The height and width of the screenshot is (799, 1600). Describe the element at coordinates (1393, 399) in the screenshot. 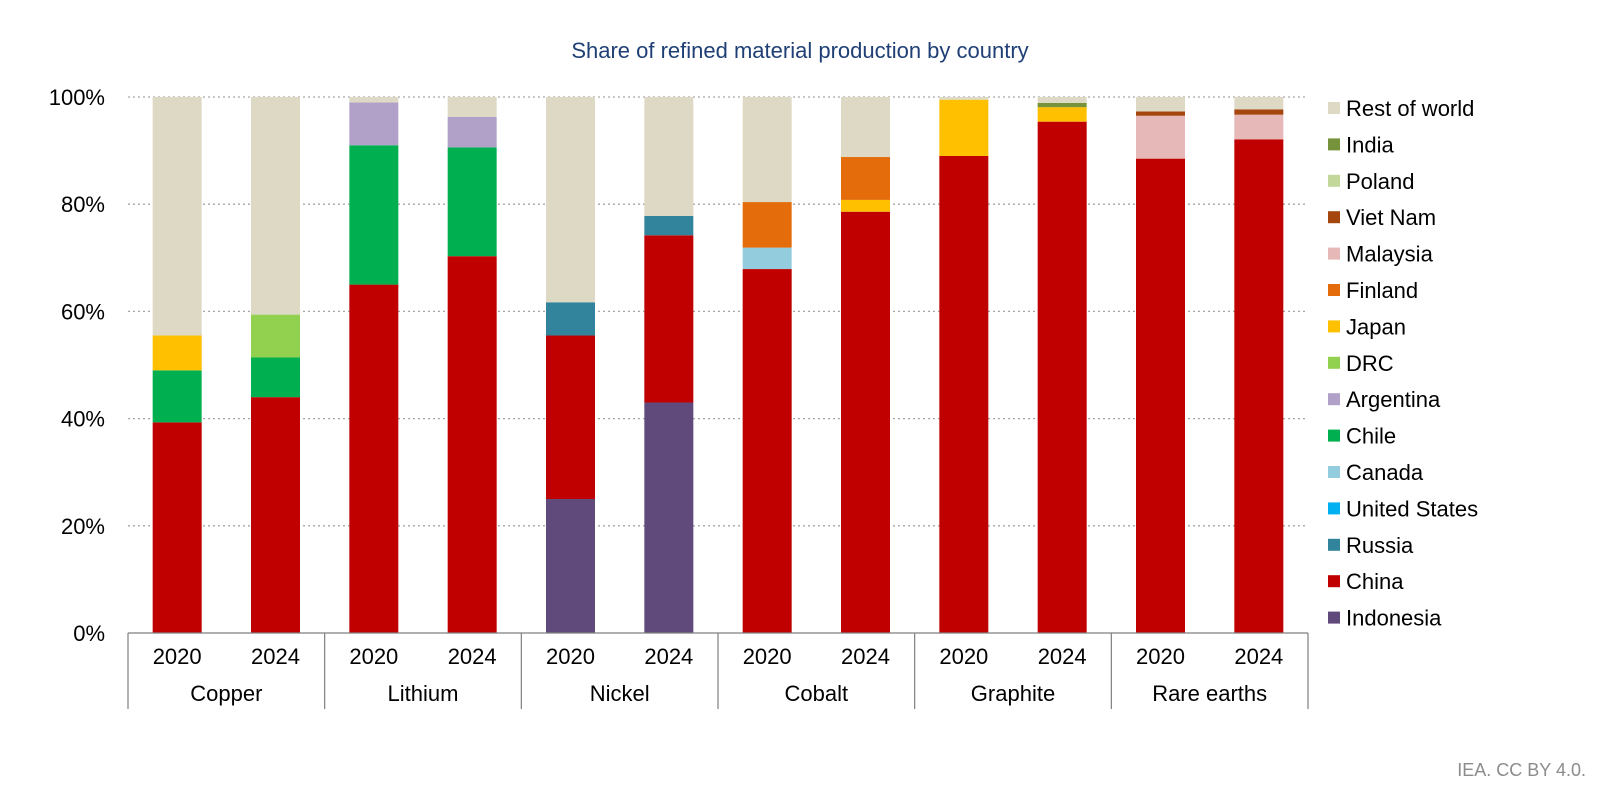

I see `legend-label: Argentina` at that location.